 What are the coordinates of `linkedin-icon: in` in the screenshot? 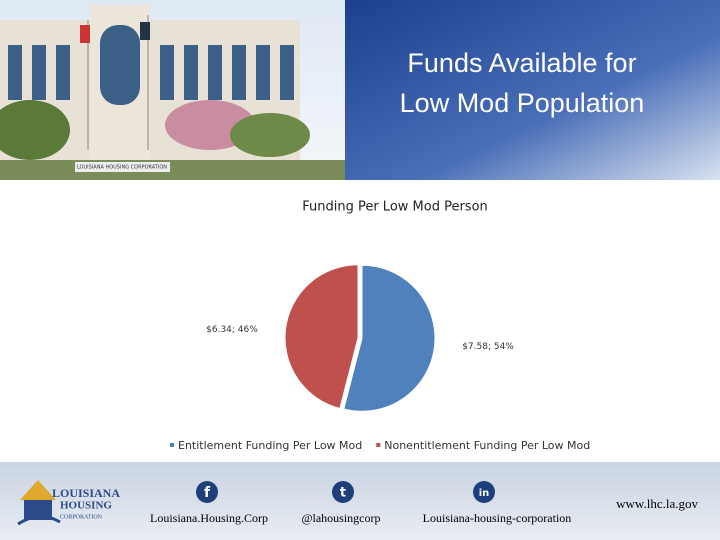 It's located at (484, 492).